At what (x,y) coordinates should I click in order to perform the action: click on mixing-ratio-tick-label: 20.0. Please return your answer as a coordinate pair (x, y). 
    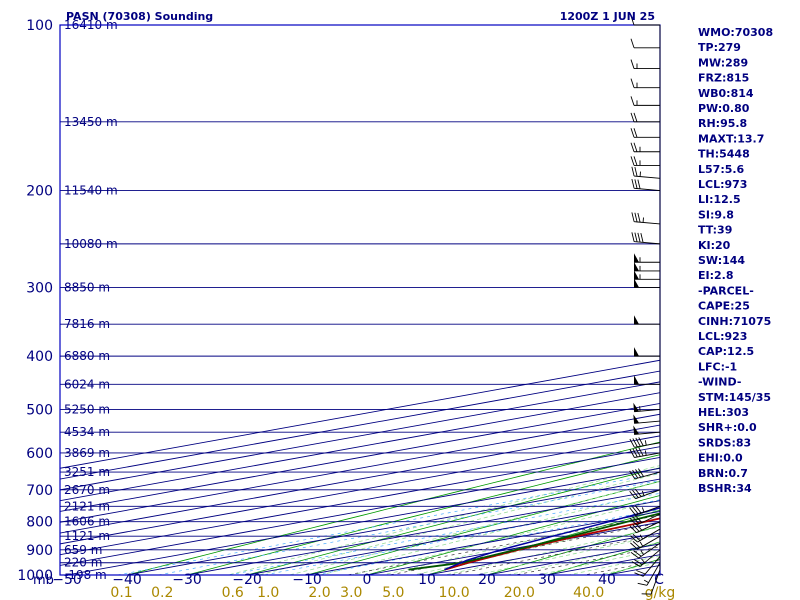
    Looking at the image, I should click on (519, 592).